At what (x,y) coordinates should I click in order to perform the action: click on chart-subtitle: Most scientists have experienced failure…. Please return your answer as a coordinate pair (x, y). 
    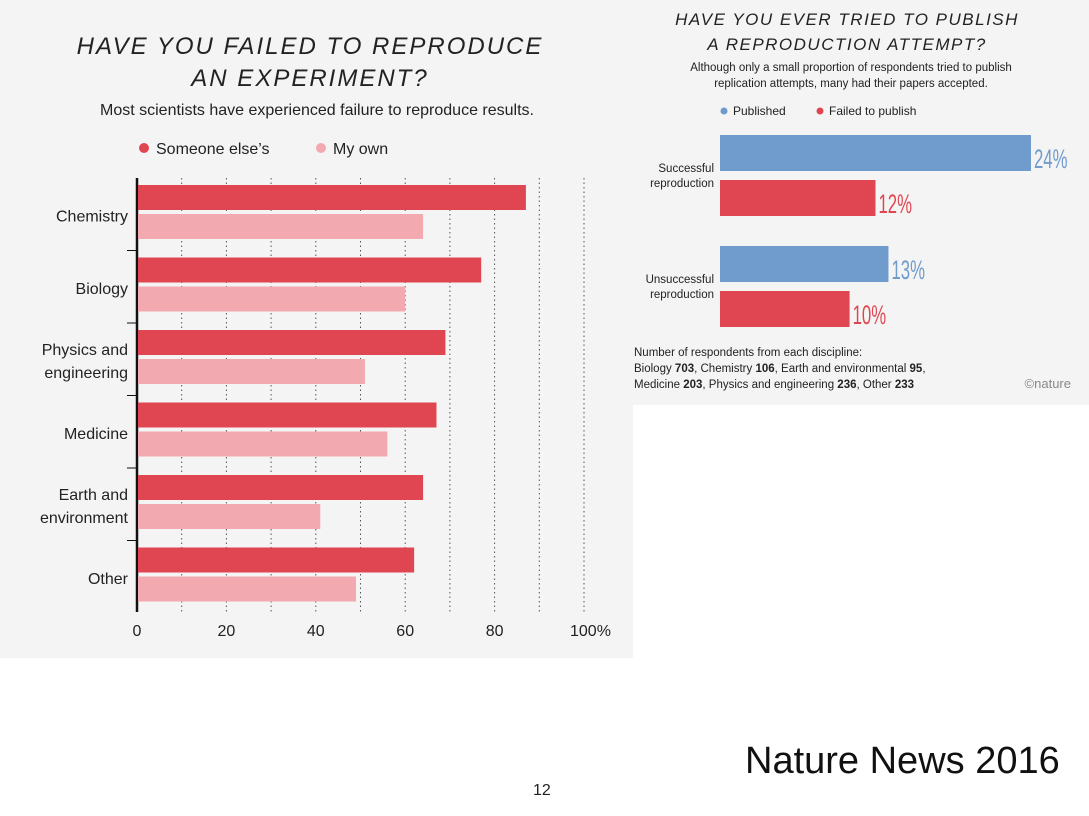
    Looking at the image, I should click on (317, 110).